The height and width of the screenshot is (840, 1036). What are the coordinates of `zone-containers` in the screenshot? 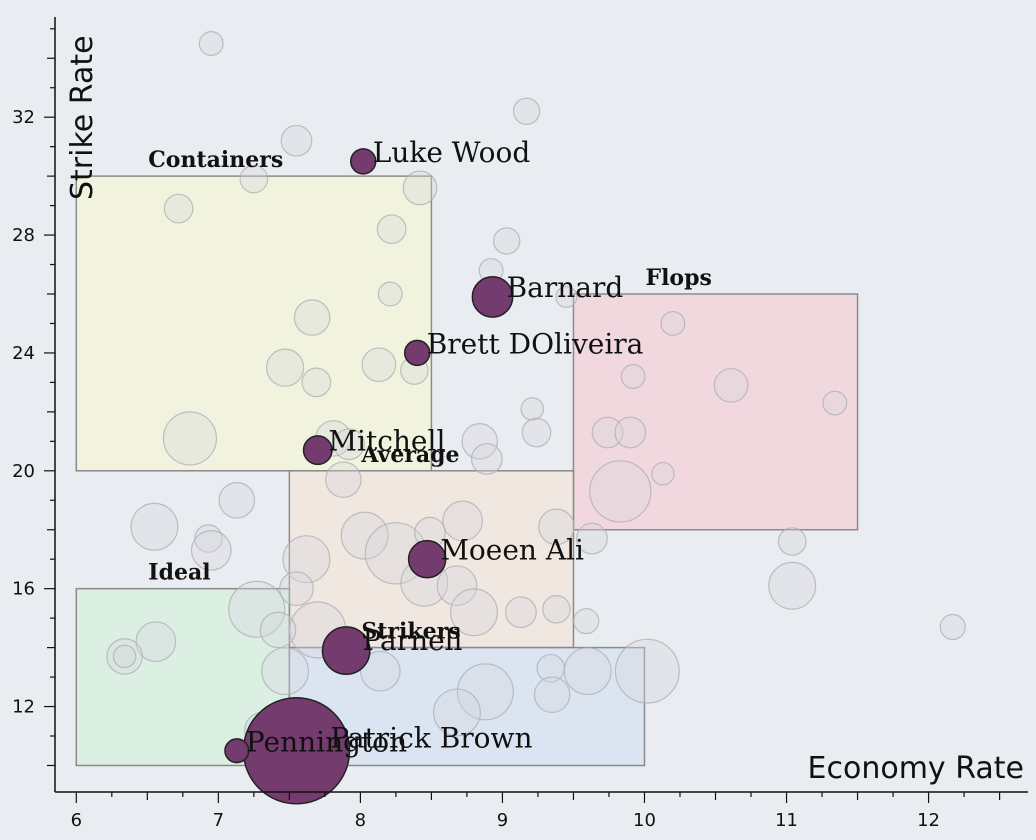 It's located at (254, 323).